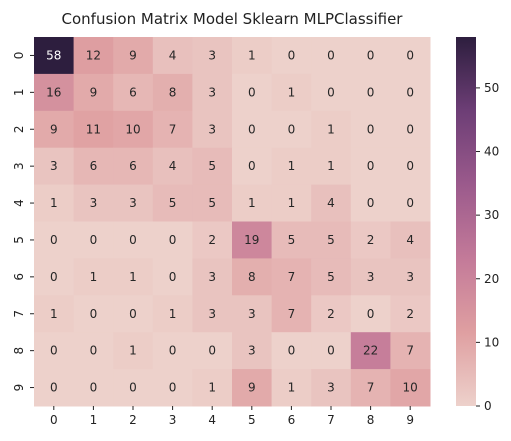 This screenshot has width=511, height=441. I want to click on cell-value-label: 22, so click(370, 351).